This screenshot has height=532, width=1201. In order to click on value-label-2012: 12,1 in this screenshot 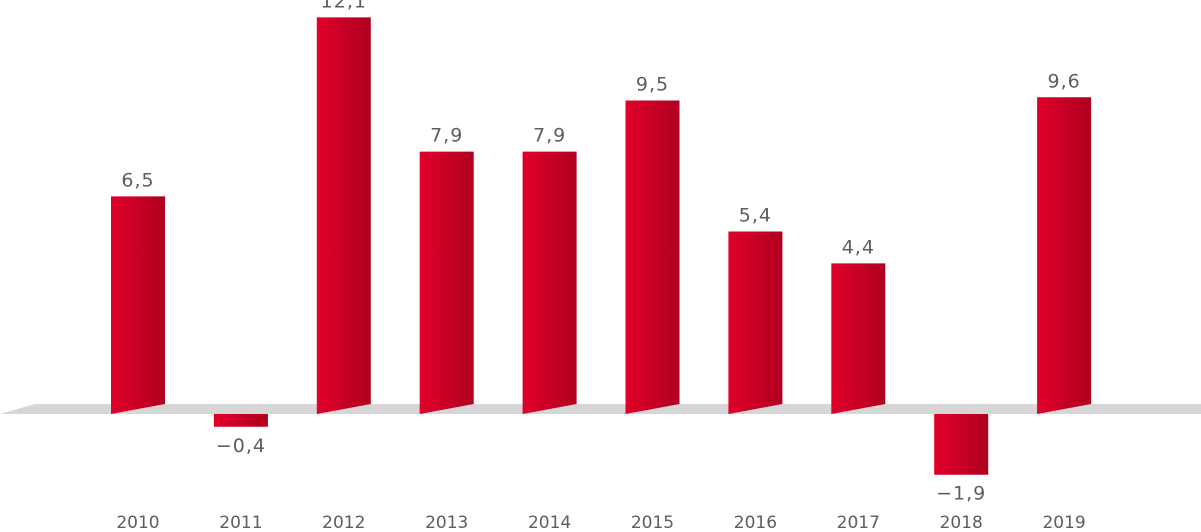, I will do `click(344, 6)`.